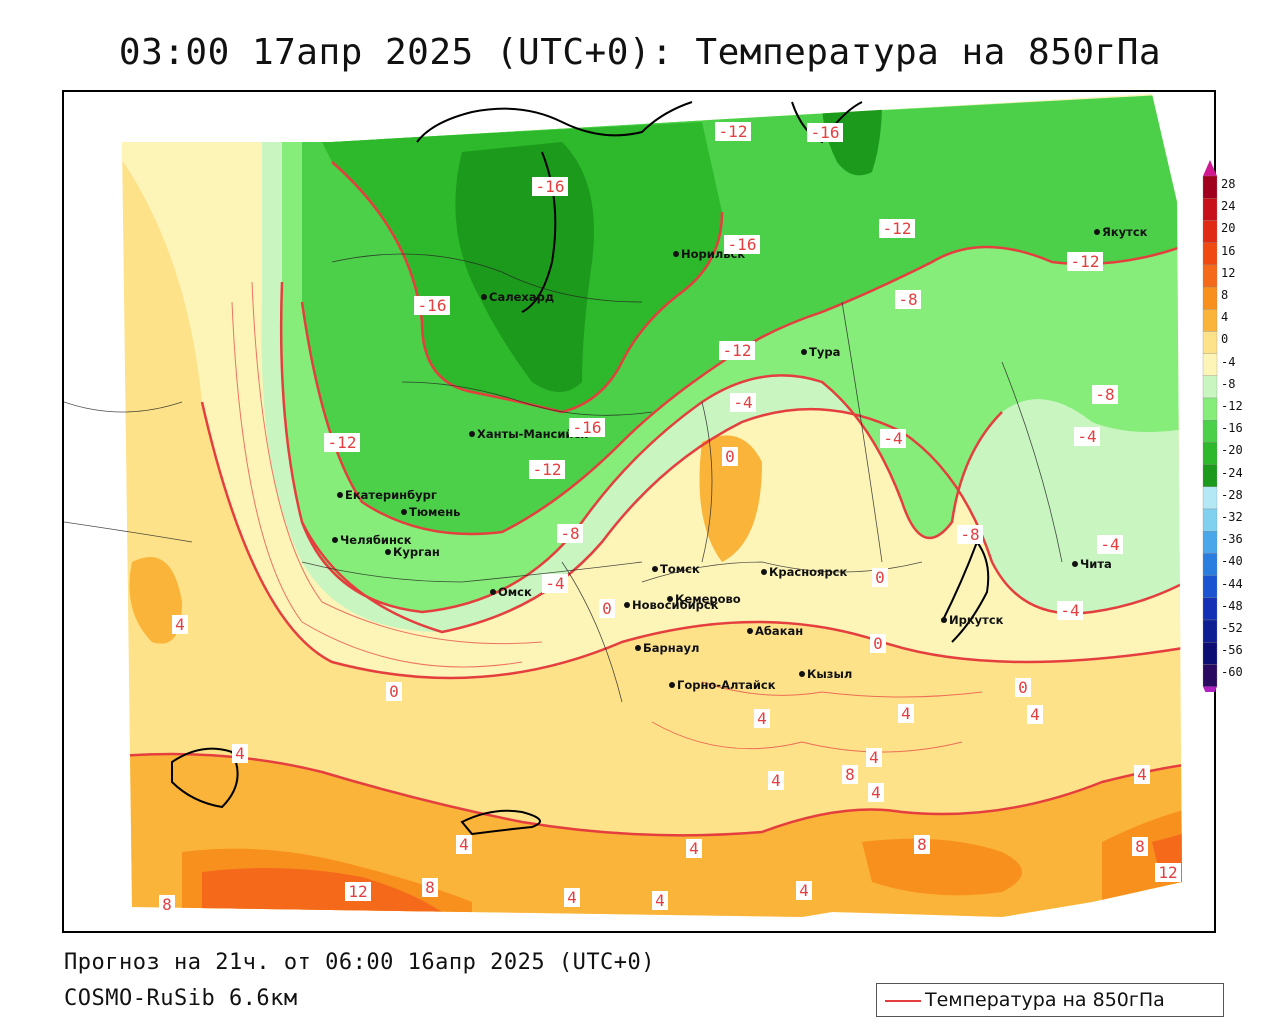 The height and width of the screenshot is (1024, 1280). Describe the element at coordinates (181, 998) in the screenshot. I see `model-info: COSMO-RuSib 6.6км` at that location.